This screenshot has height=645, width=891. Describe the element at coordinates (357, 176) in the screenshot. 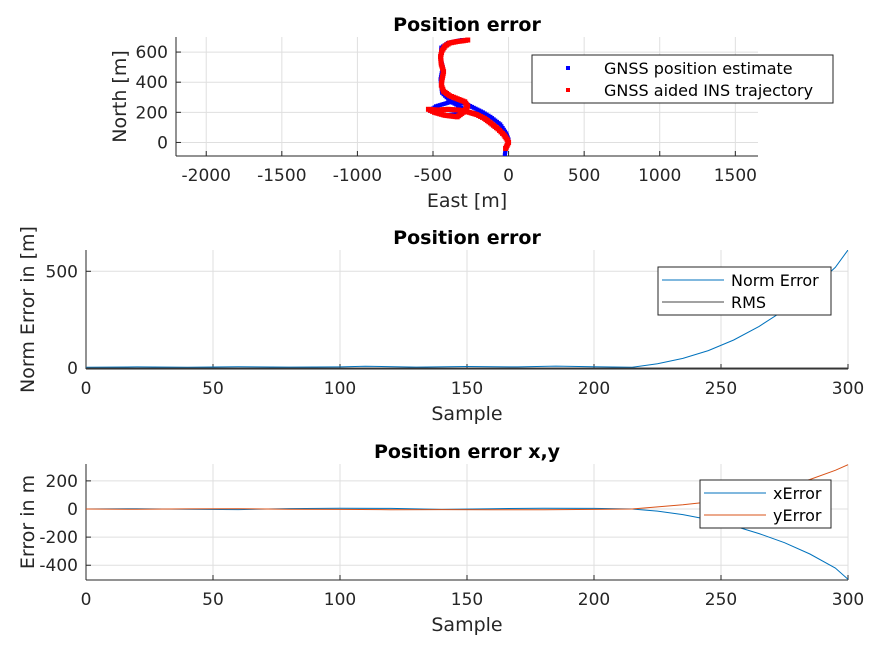

I see `x-tick-label: -1000` at that location.